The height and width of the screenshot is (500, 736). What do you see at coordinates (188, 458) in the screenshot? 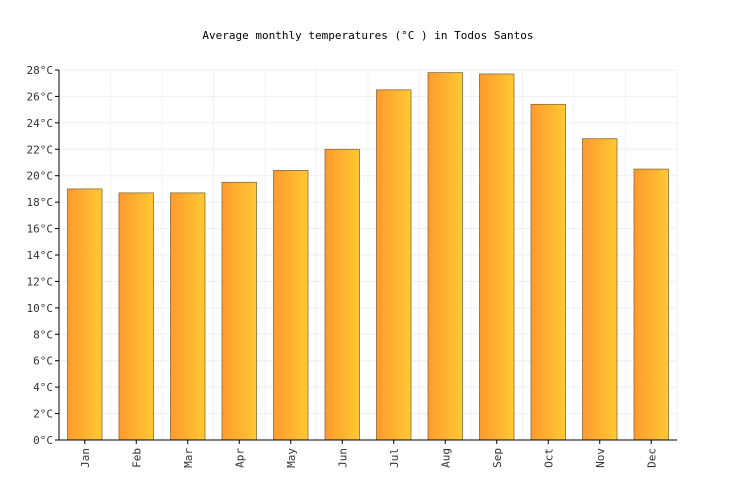
I see `x-tick-label-mar: Mar` at bounding box center [188, 458].